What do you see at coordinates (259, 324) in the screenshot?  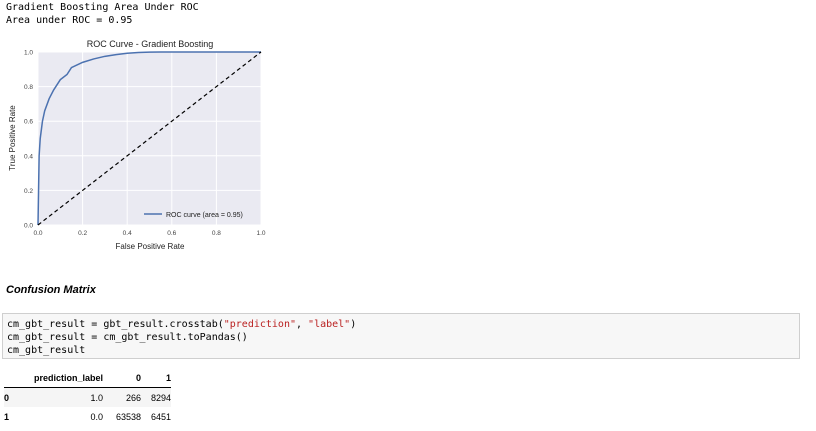 I see `code-string: "prediction"` at bounding box center [259, 324].